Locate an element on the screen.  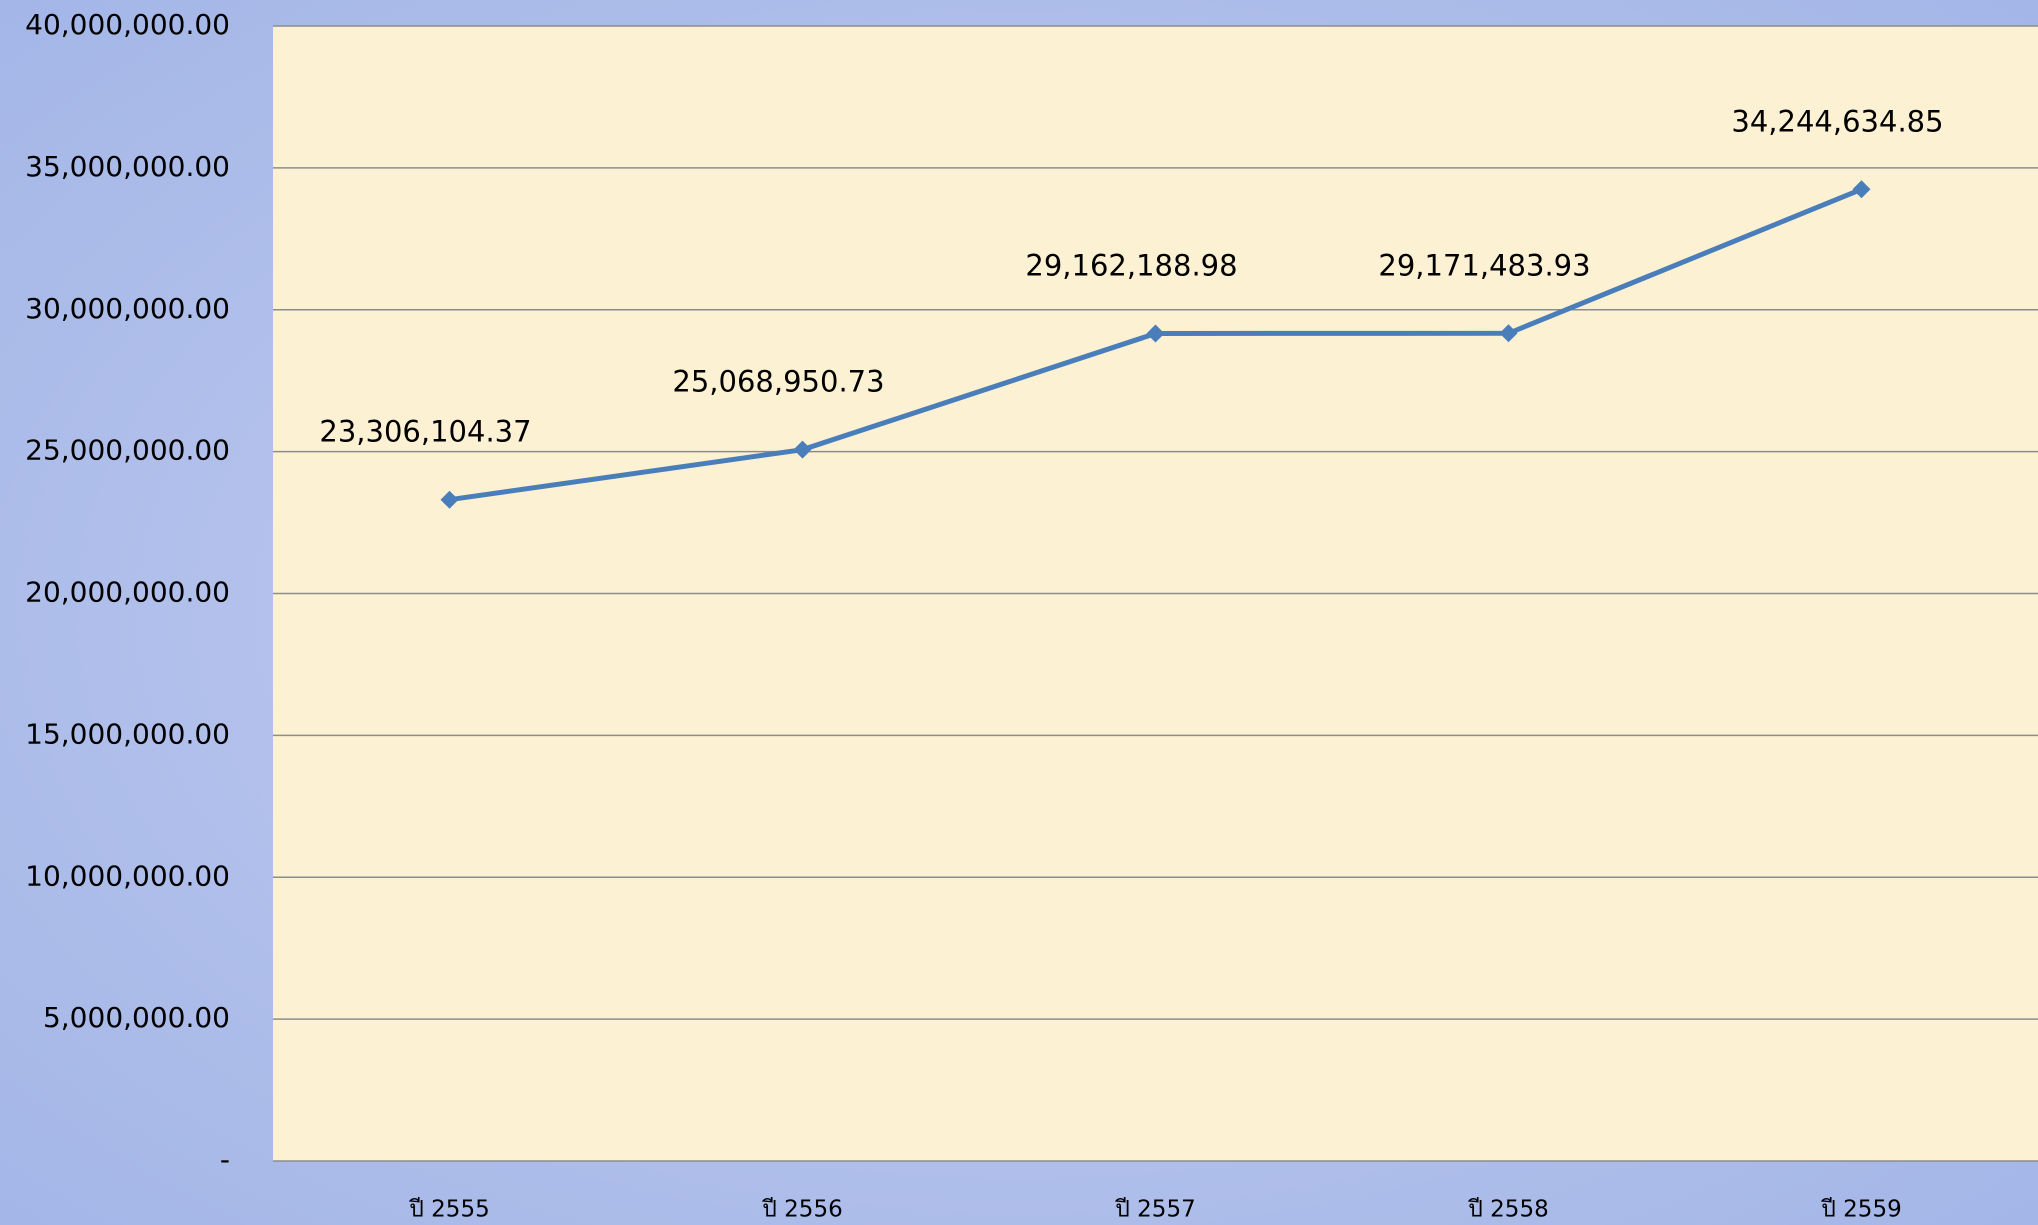
y-tick-label: 40,000,000.00 is located at coordinates (127, 24).